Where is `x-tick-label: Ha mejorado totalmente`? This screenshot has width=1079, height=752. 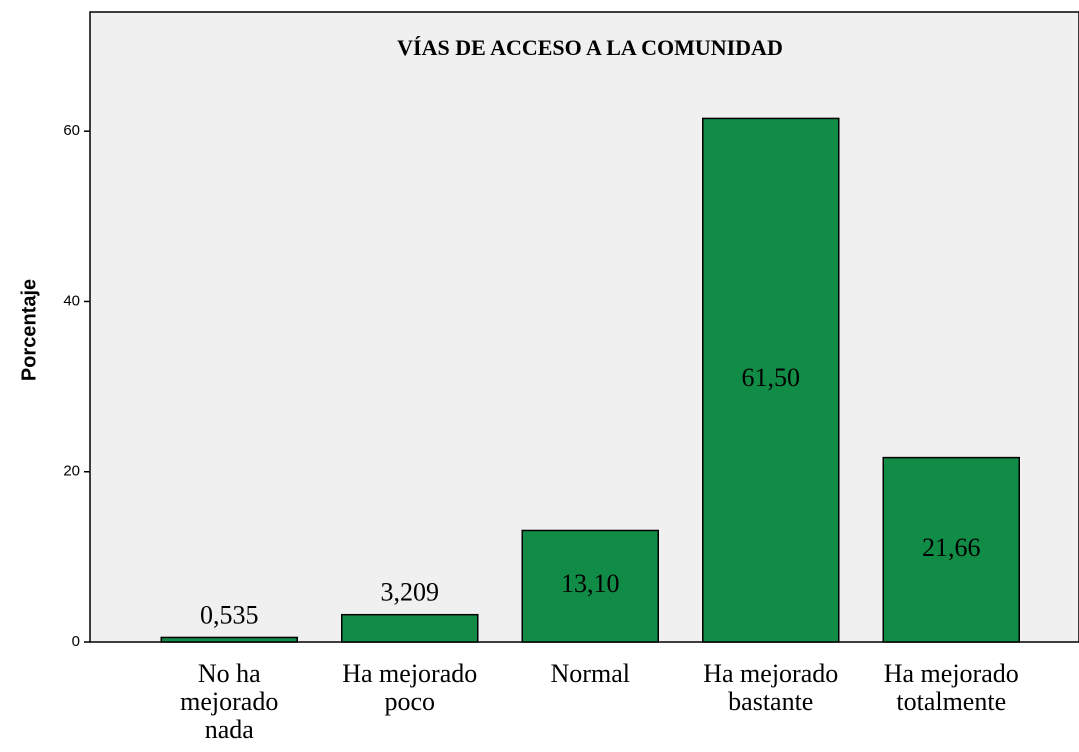
x-tick-label: Ha mejorado totalmente is located at coordinates (951, 687).